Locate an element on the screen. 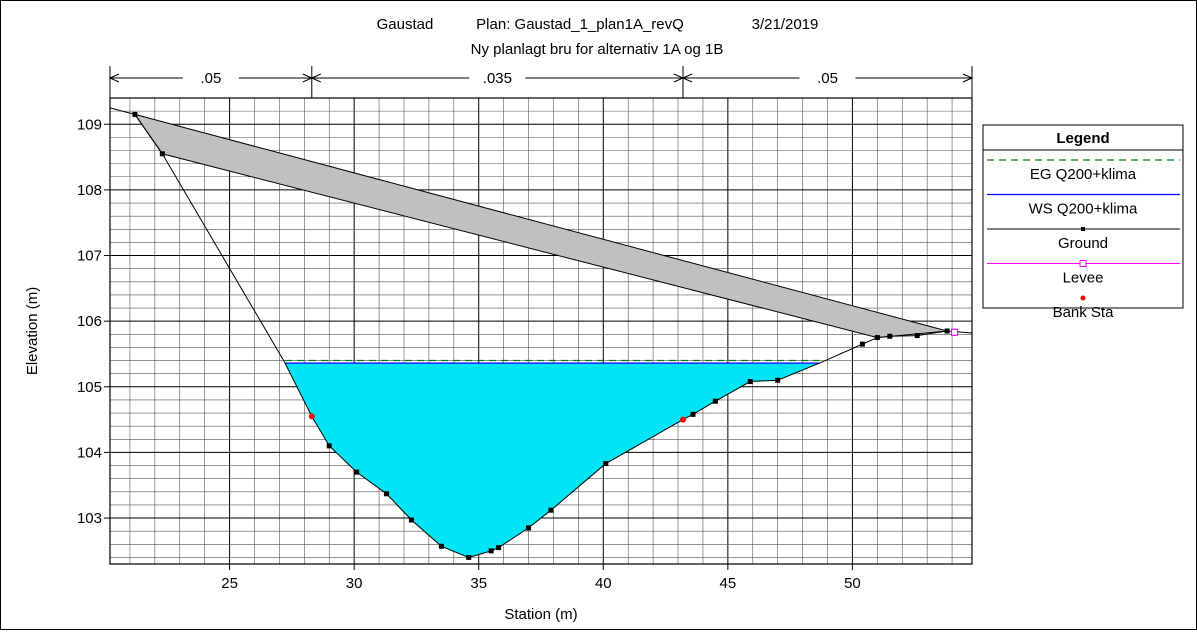 This screenshot has width=1197, height=635. y-tick-label: 104 is located at coordinates (89, 452).